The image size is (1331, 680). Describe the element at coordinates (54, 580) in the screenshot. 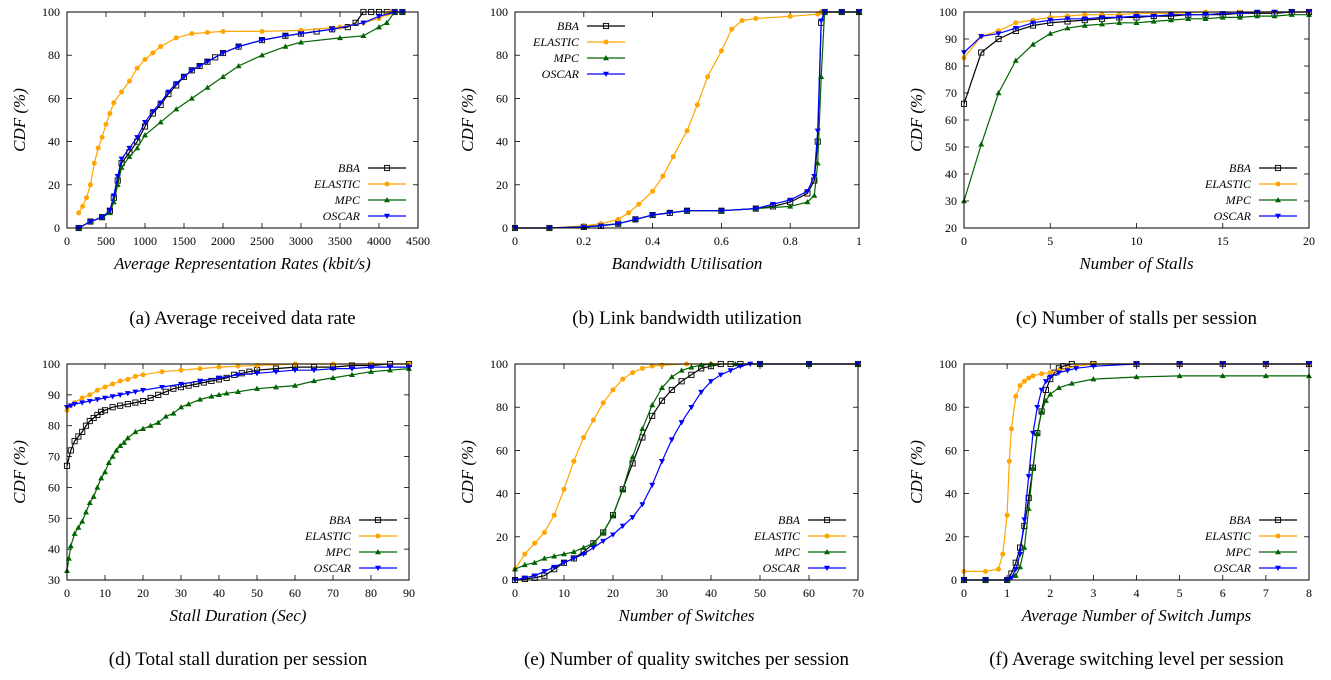

I see `y-tick-label: 30` at that location.